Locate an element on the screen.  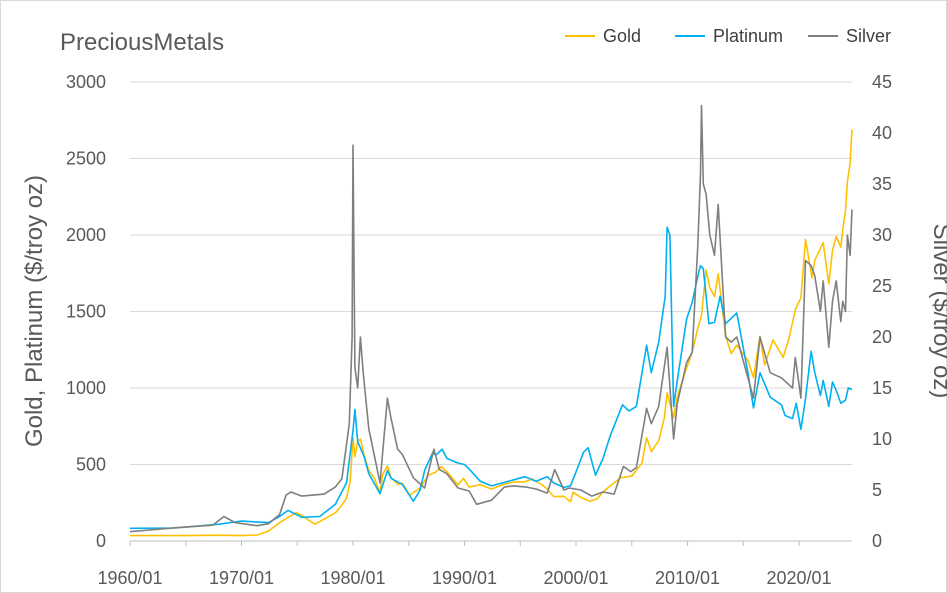
y-left-tick-label: 1500 is located at coordinates (86, 312).